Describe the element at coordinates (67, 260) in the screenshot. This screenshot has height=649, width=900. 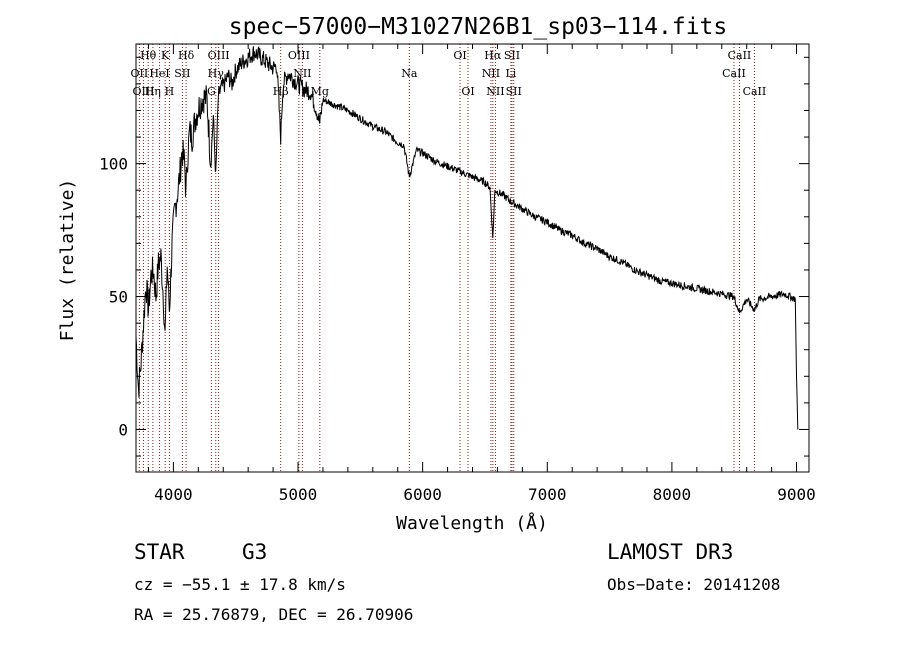
I see `y-axis-label: Flux (relative)` at that location.